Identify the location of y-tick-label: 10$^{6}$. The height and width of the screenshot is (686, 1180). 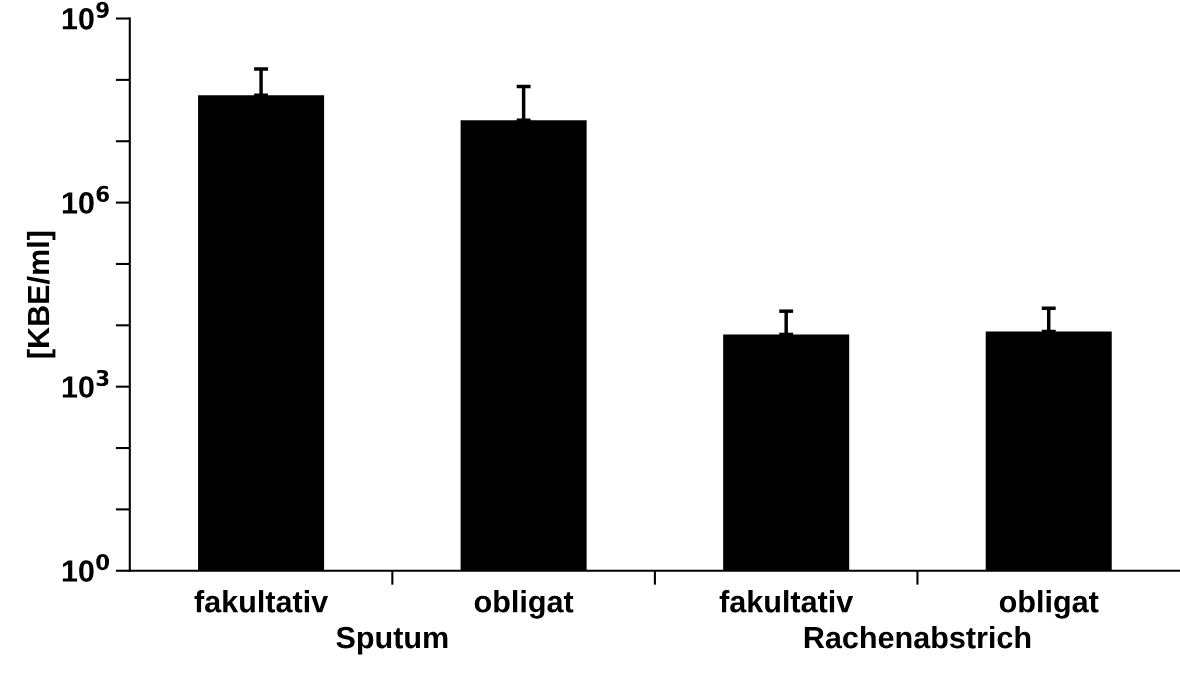
(85, 199).